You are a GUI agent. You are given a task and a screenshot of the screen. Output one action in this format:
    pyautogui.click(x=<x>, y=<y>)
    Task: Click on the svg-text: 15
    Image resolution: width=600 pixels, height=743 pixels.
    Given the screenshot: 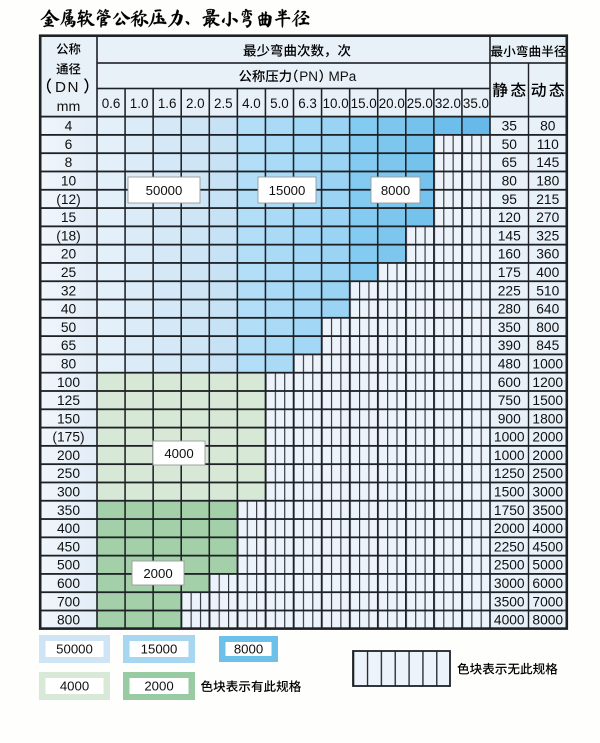 What is the action you would take?
    pyautogui.click(x=69, y=217)
    